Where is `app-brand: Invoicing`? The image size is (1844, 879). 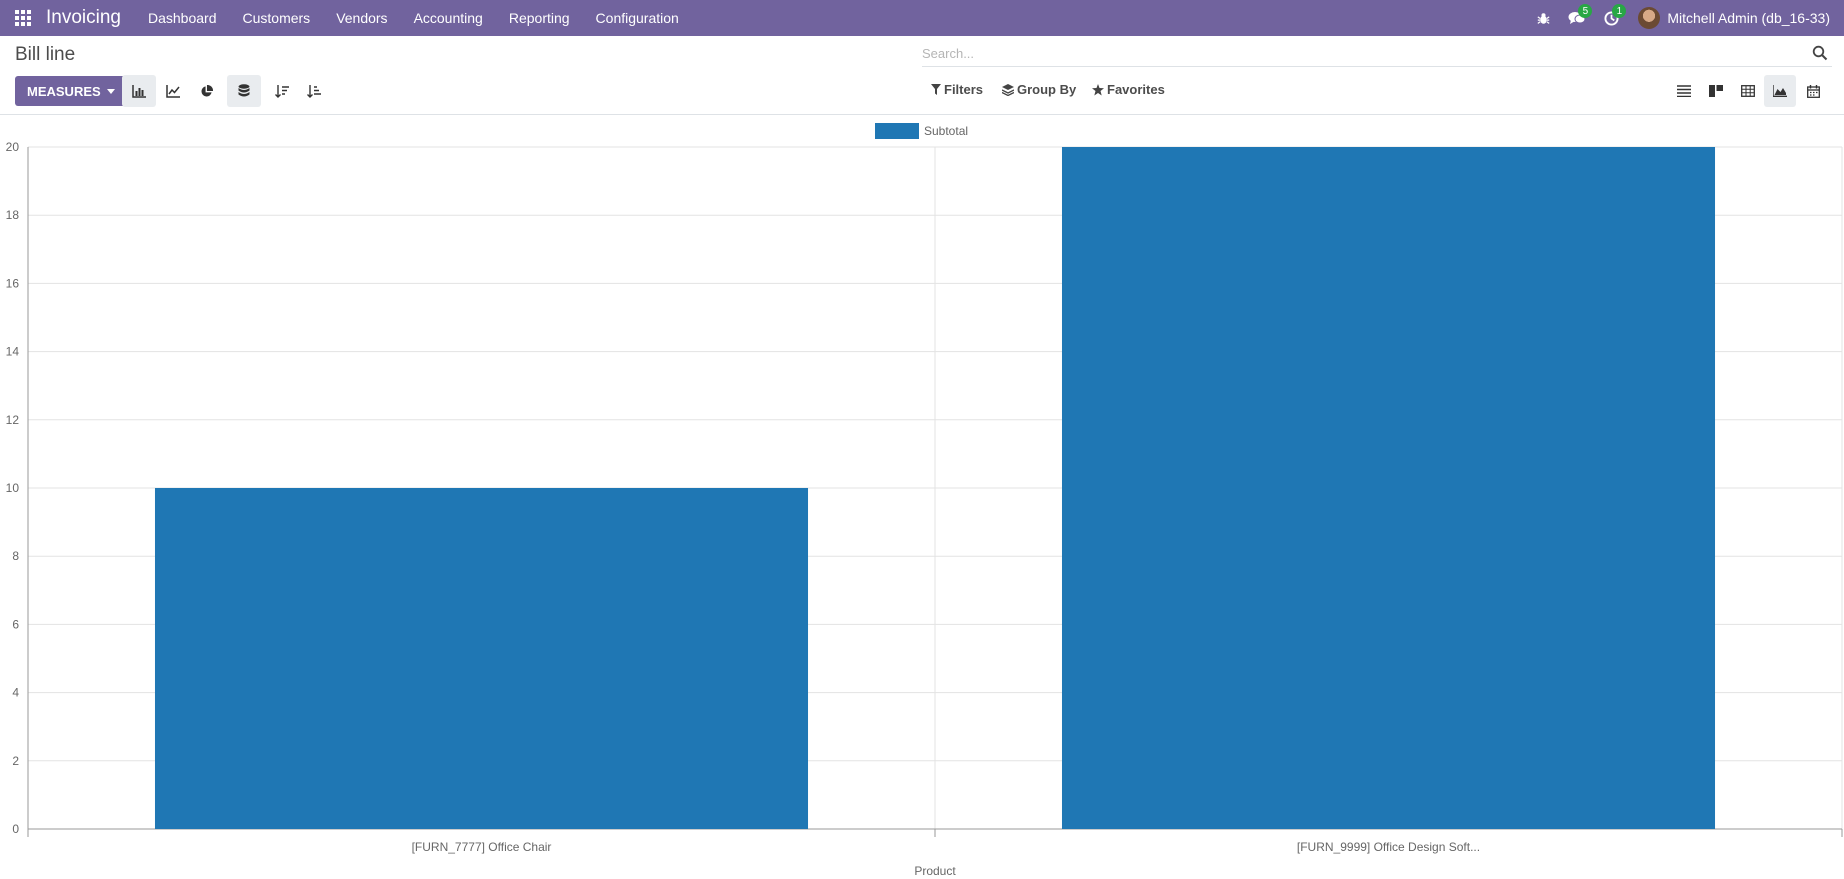 app-brand: Invoicing is located at coordinates (83, 17).